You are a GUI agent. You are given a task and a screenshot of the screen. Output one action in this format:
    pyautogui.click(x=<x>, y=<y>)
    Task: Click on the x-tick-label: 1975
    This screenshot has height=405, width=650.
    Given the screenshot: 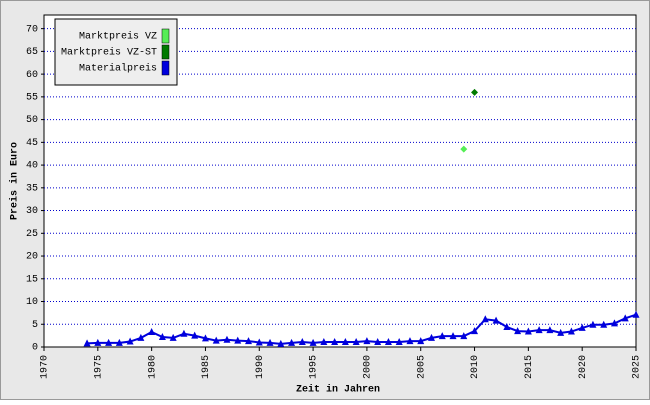 What is the action you would take?
    pyautogui.click(x=98, y=367)
    